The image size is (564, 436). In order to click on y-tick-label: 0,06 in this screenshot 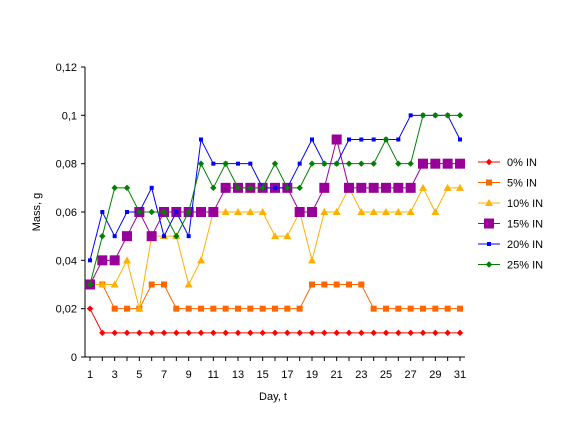, I will do `click(66, 213)`.